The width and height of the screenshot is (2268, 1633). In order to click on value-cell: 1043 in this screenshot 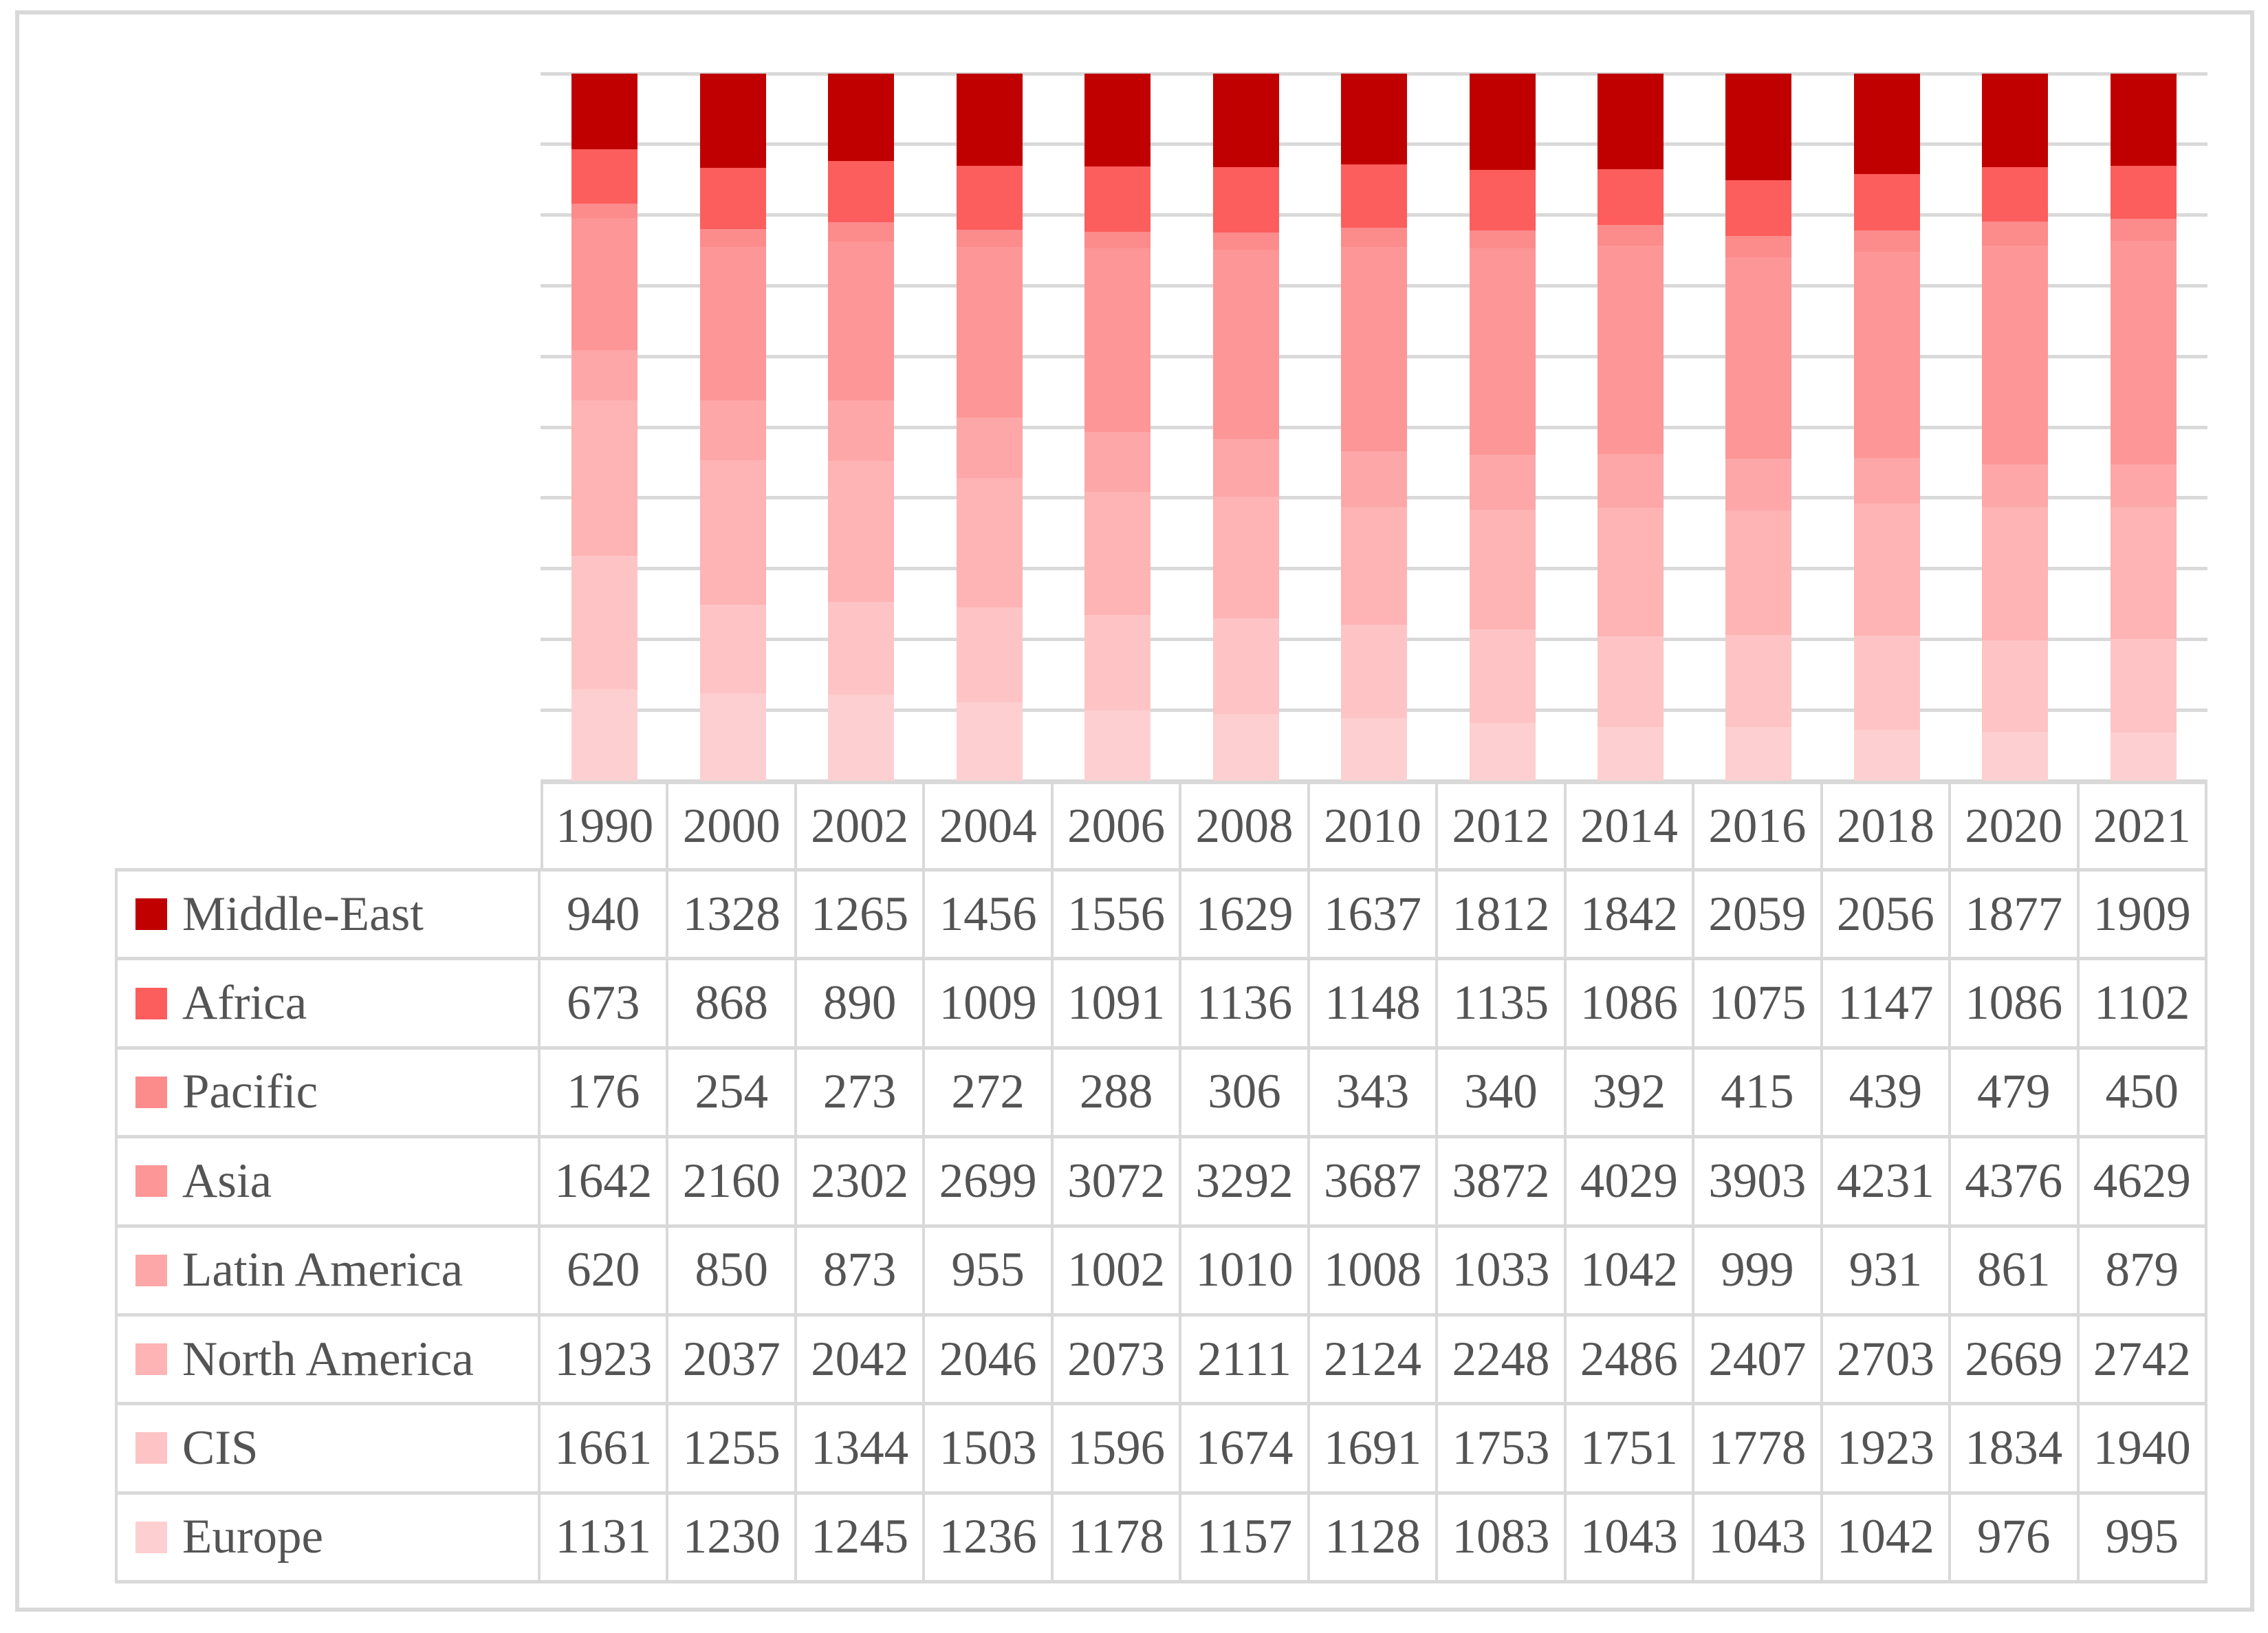, I will do `click(1630, 1538)`.